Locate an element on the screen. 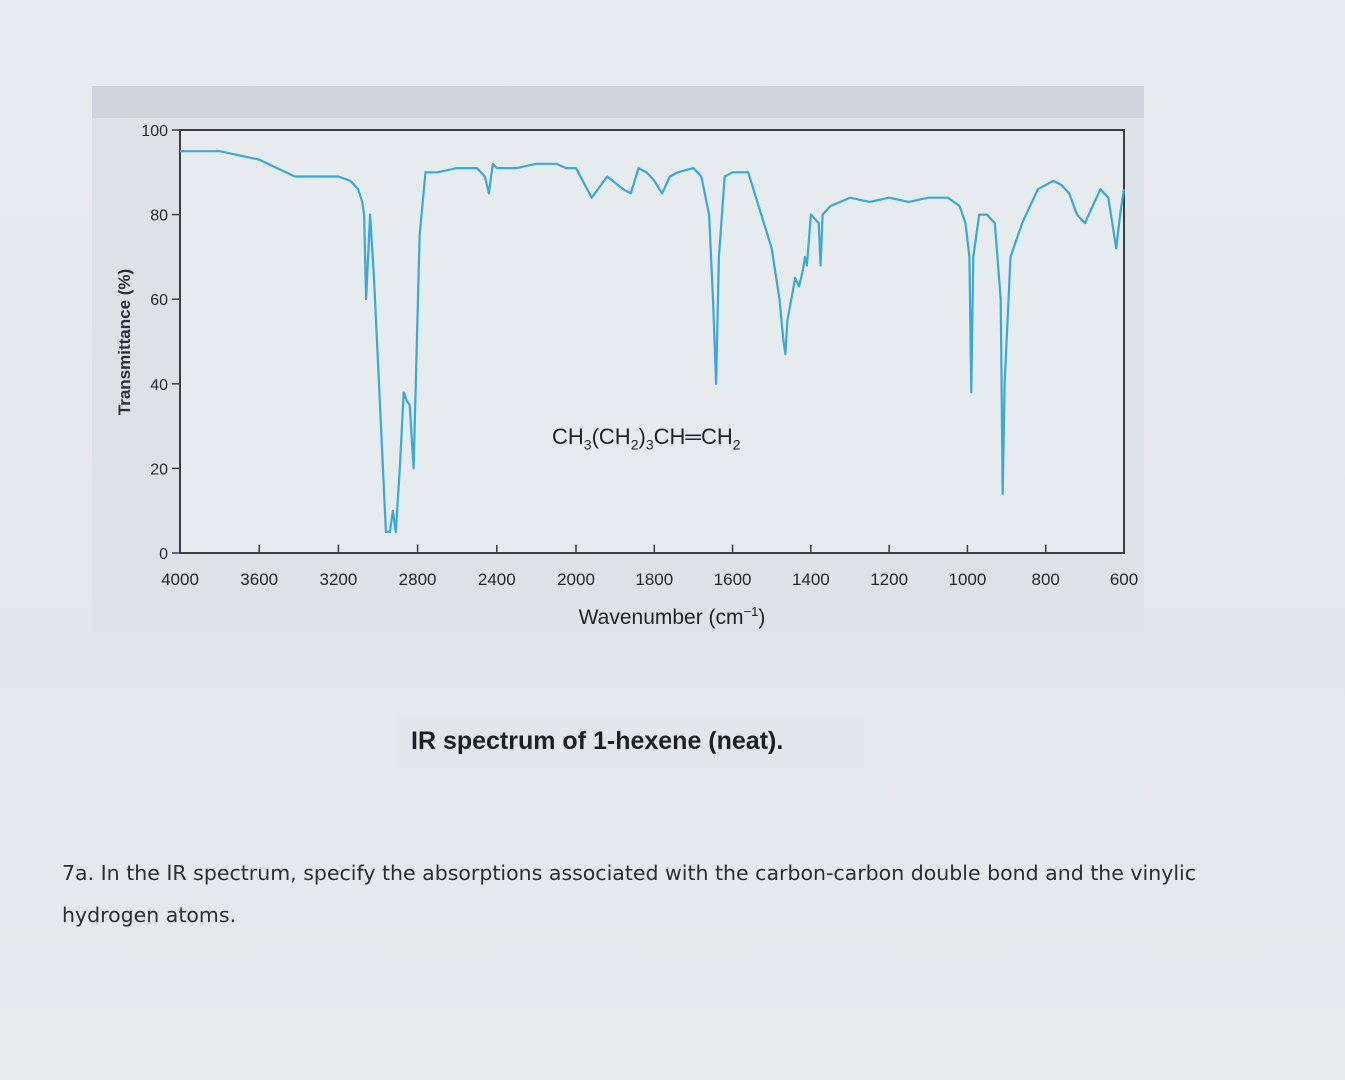 The width and height of the screenshot is (1345, 1080). x-tick-label: 1200 is located at coordinates (889, 579).